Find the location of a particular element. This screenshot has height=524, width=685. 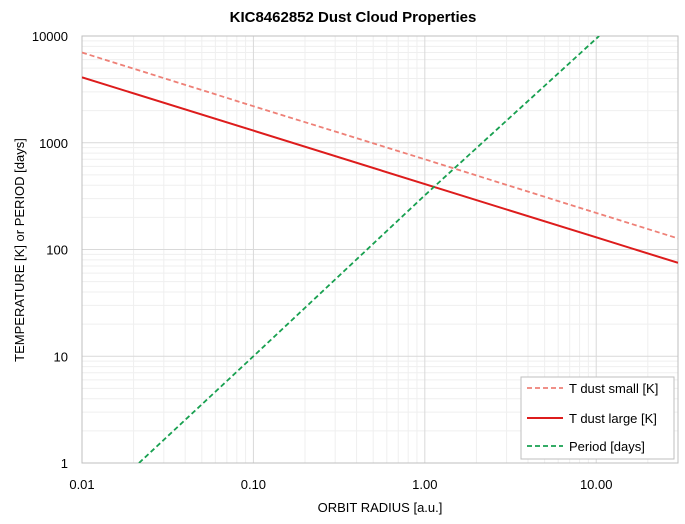

y-tick-label: 10000 is located at coordinates (50, 36).